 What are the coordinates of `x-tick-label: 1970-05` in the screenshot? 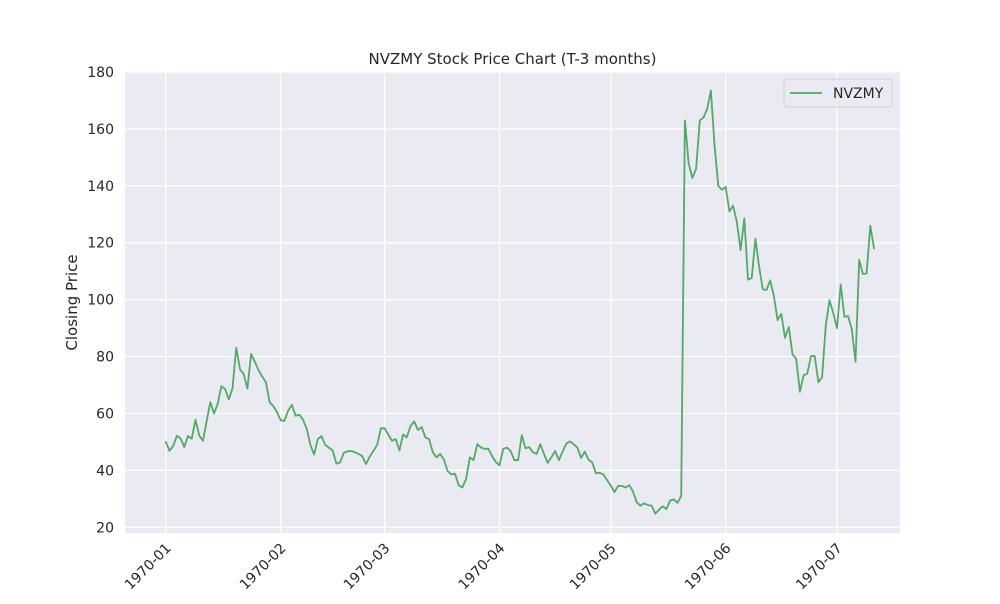 It's located at (593, 567).